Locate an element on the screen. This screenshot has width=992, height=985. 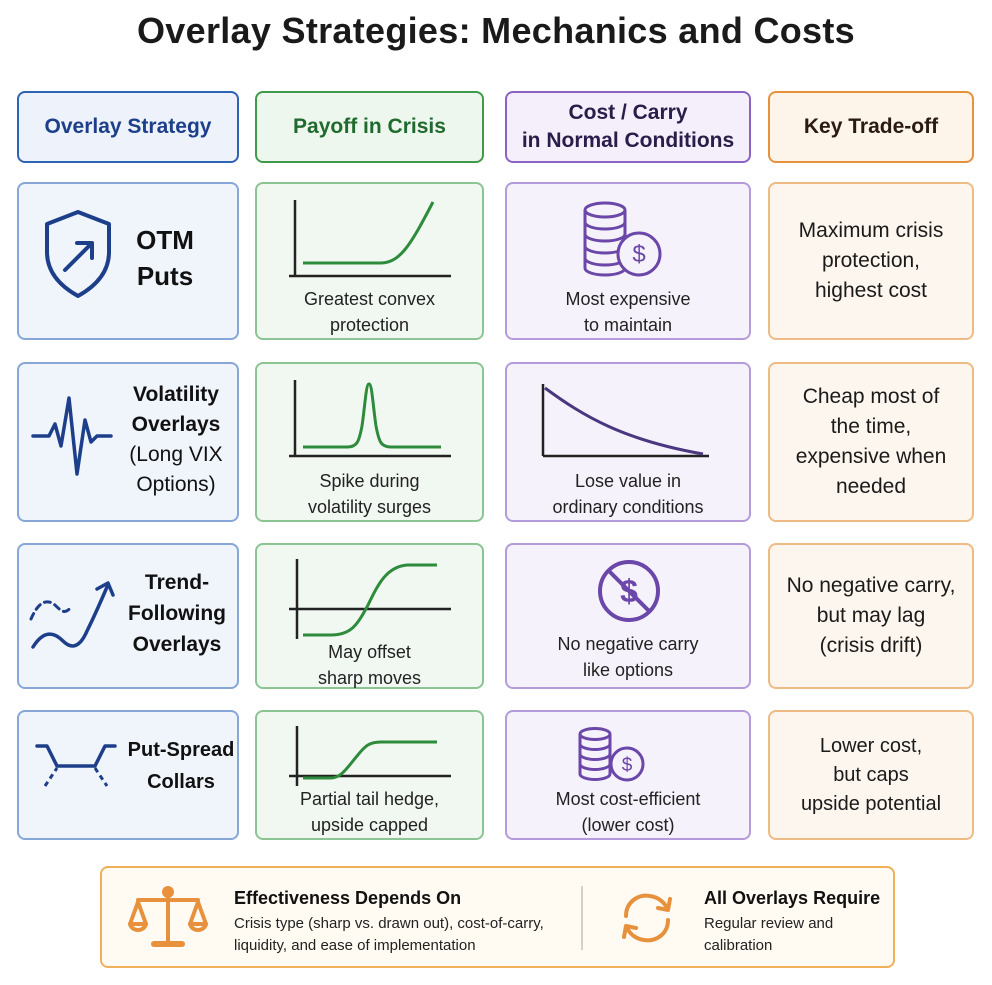
header-strategy-label: Overlay Strategy is located at coordinates (128, 126).